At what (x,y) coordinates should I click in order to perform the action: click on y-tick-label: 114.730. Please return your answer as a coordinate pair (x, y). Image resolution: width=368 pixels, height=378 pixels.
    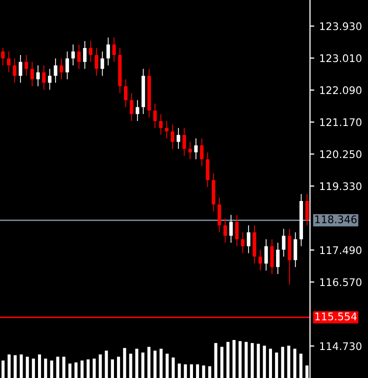
    Looking at the image, I should click on (341, 346).